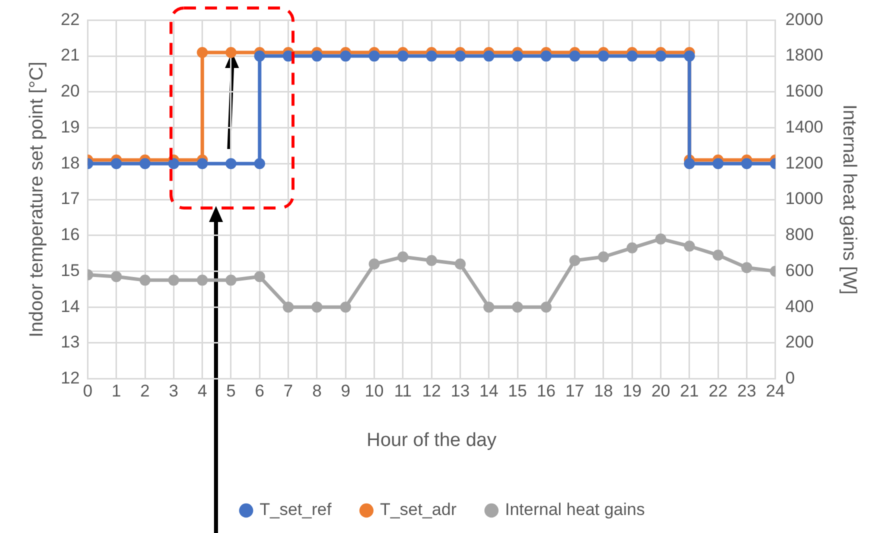 This screenshot has height=533, width=884. I want to click on y2-tick-label: 1800, so click(804, 55).